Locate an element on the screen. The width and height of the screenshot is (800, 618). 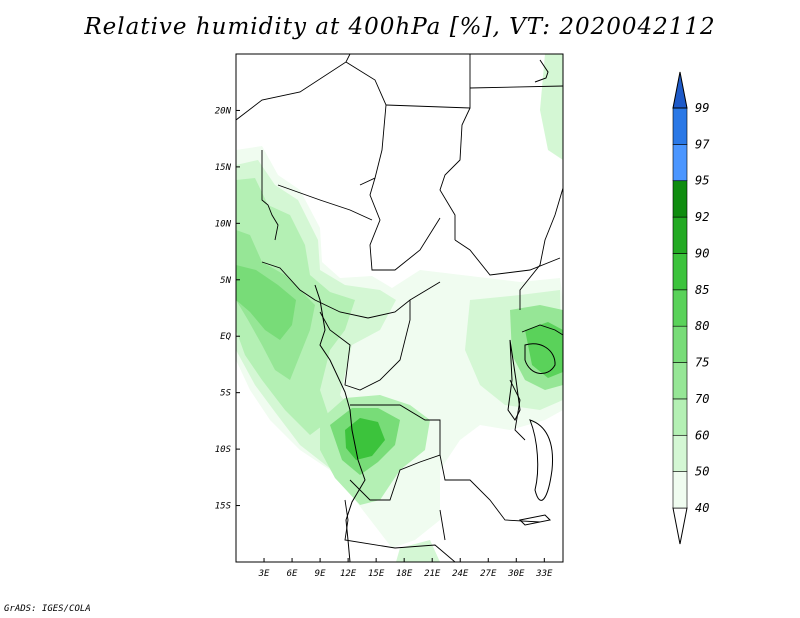
colorbar-label: 99 is located at coordinates (702, 108).